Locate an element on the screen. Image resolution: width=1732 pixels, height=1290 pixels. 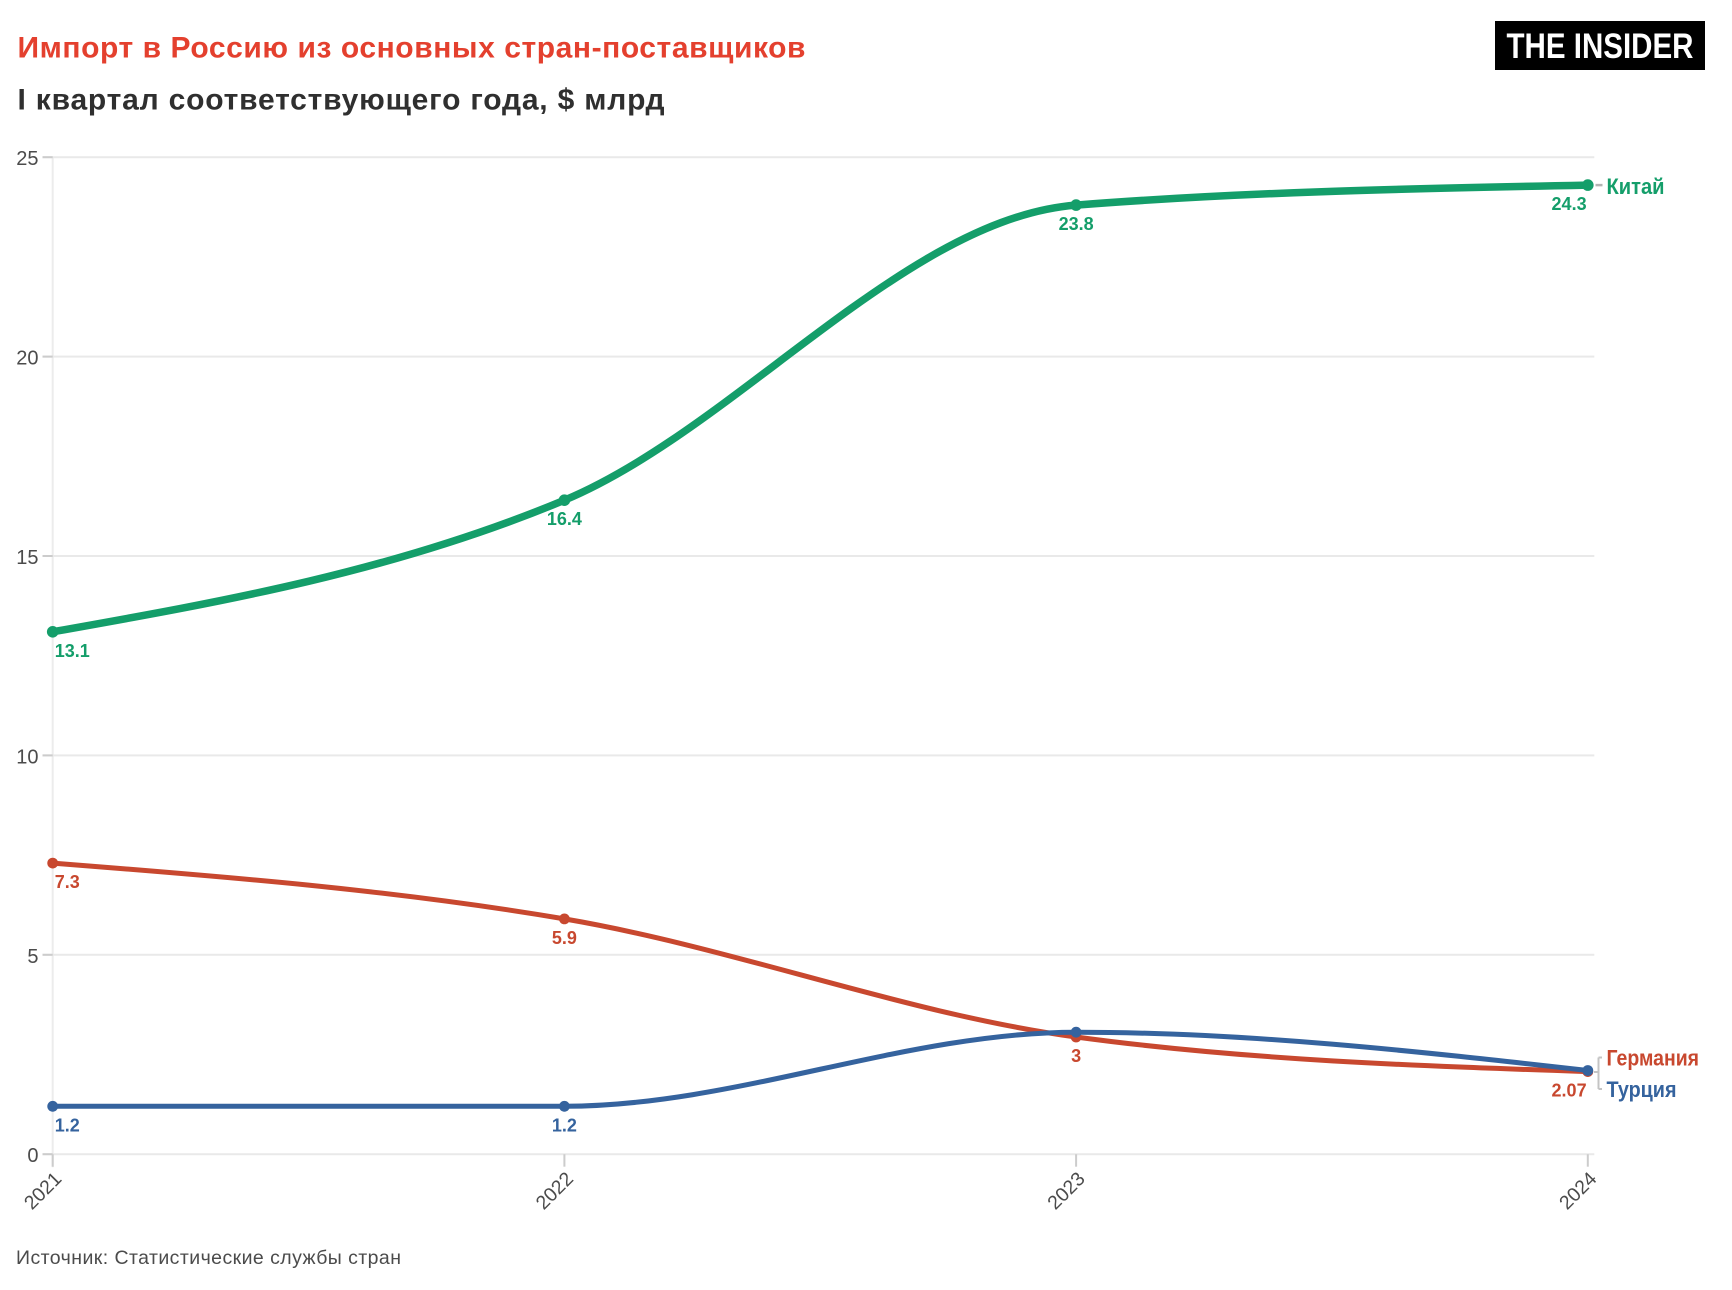
svg-text: 16.4 is located at coordinates (564, 519).